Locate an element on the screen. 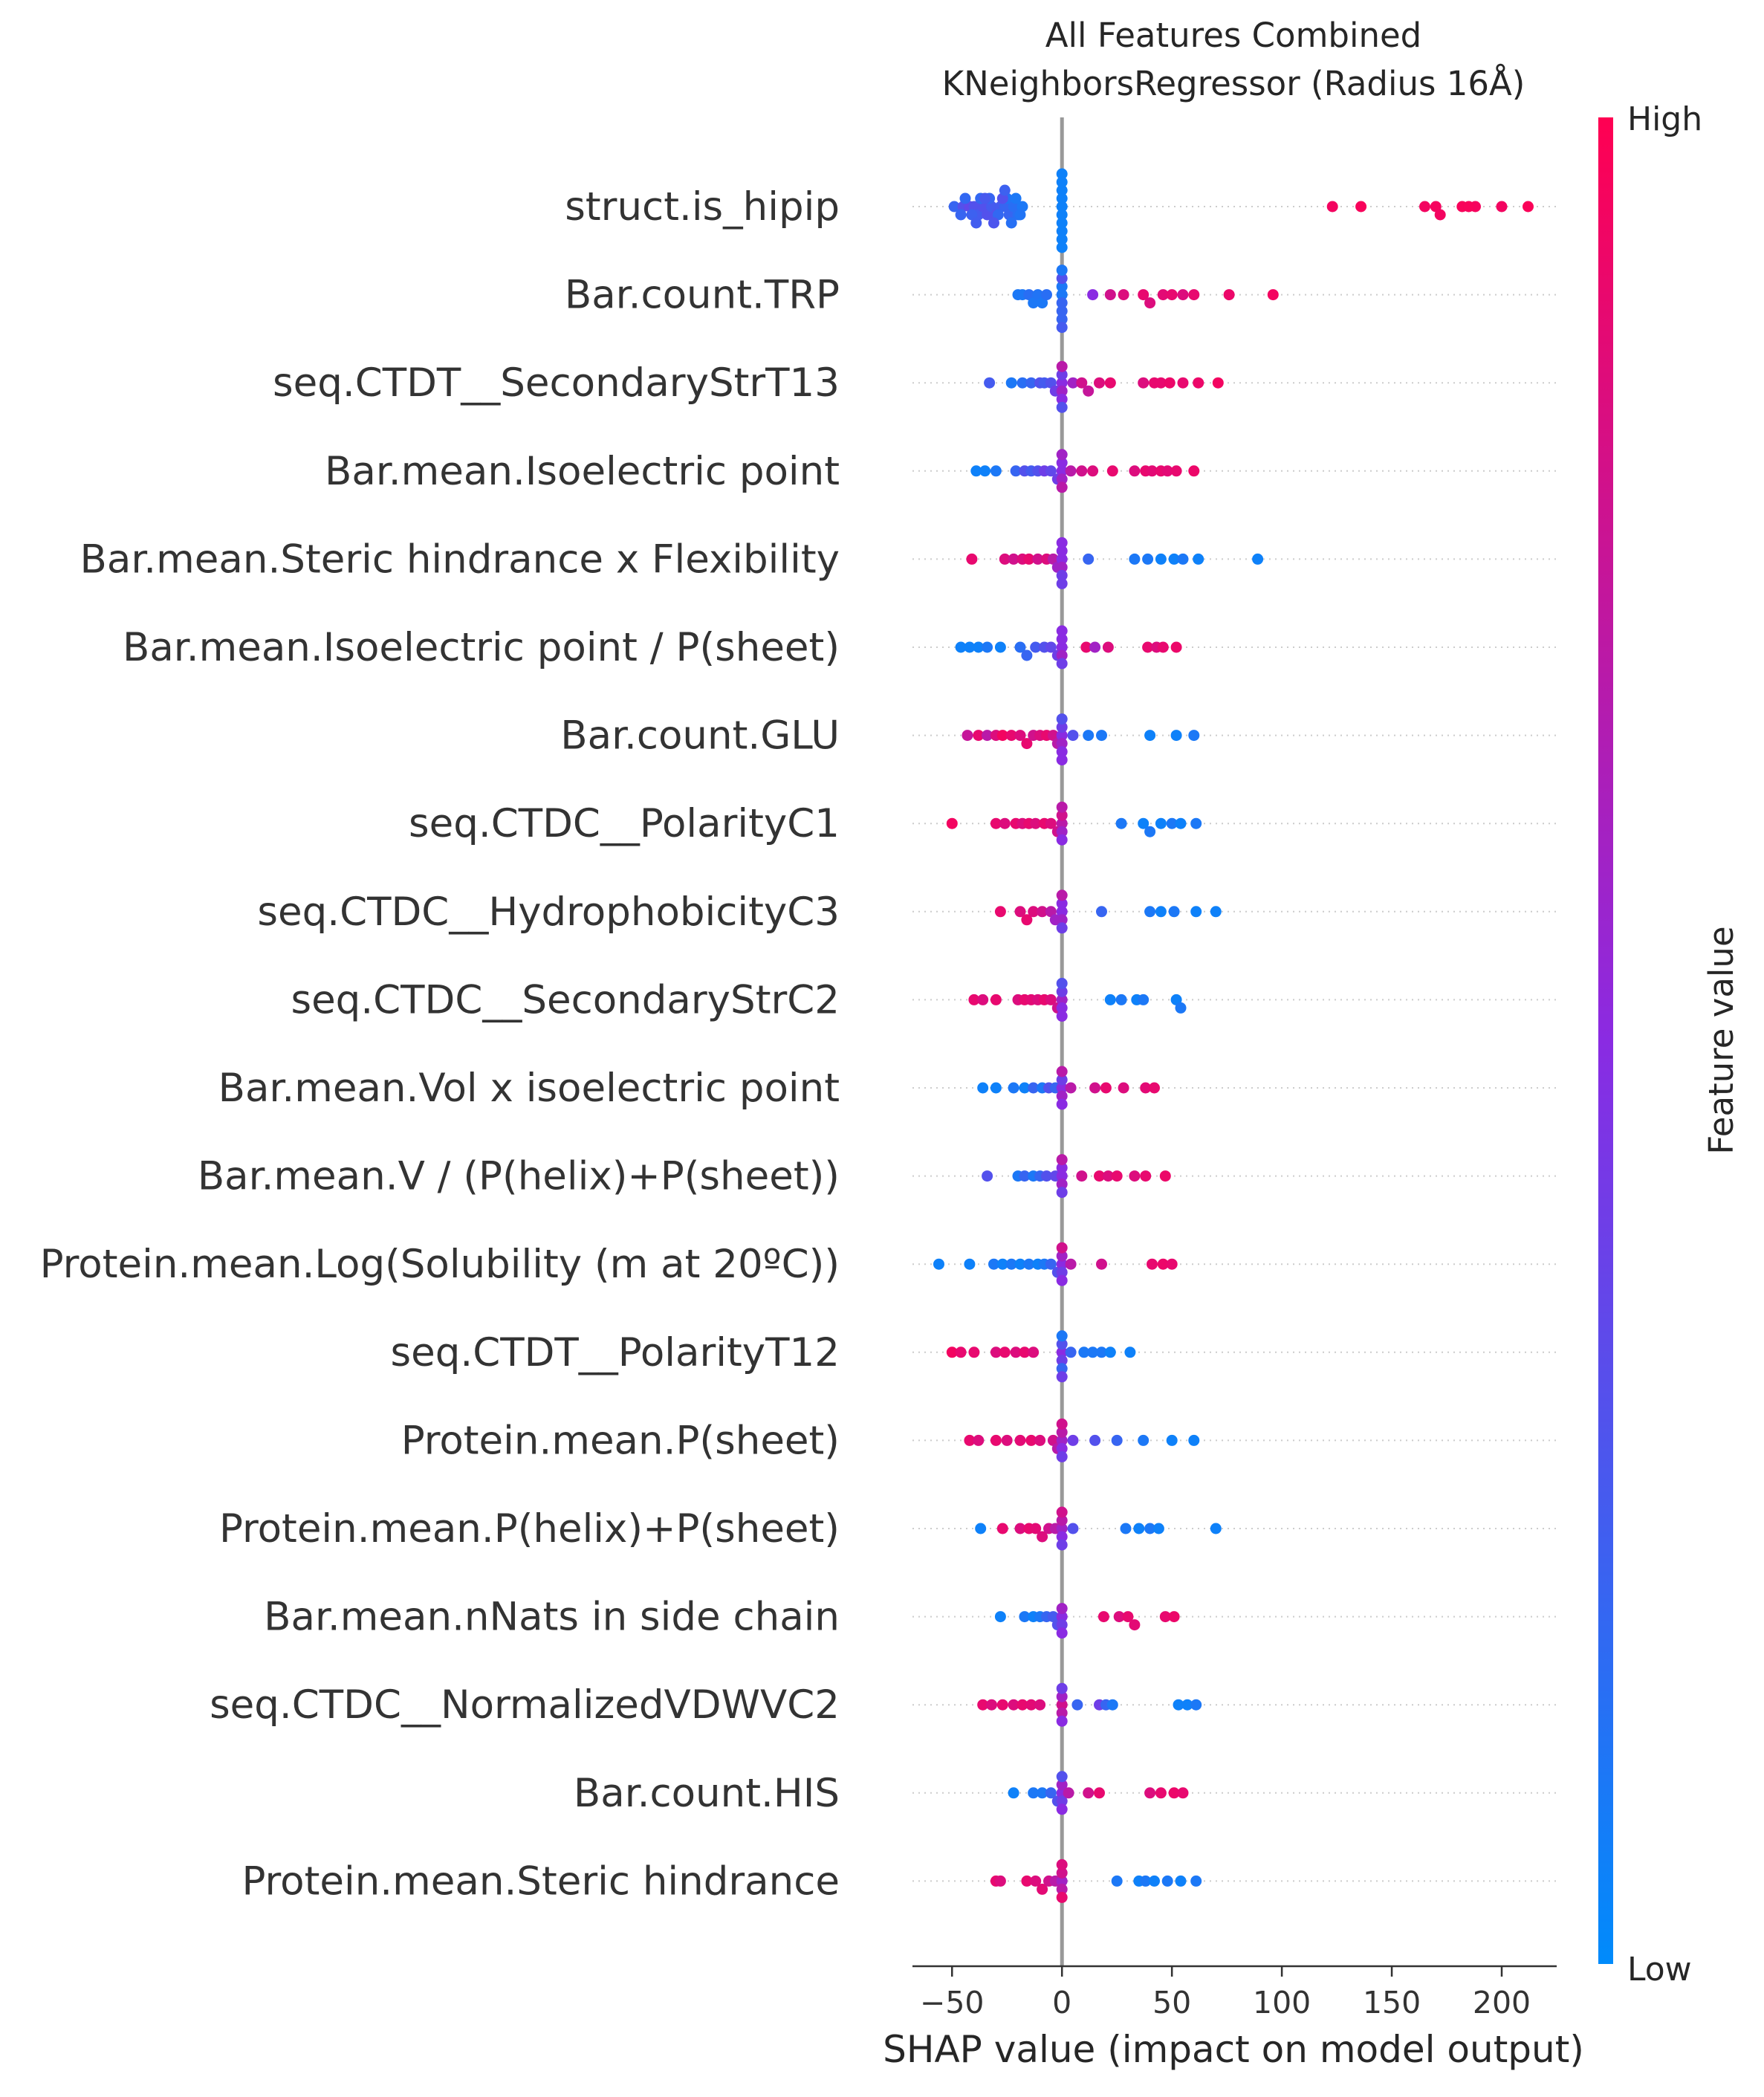 This screenshot has height=2097, width=1764. feature-label: Bar.count.HIS is located at coordinates (707, 1793).